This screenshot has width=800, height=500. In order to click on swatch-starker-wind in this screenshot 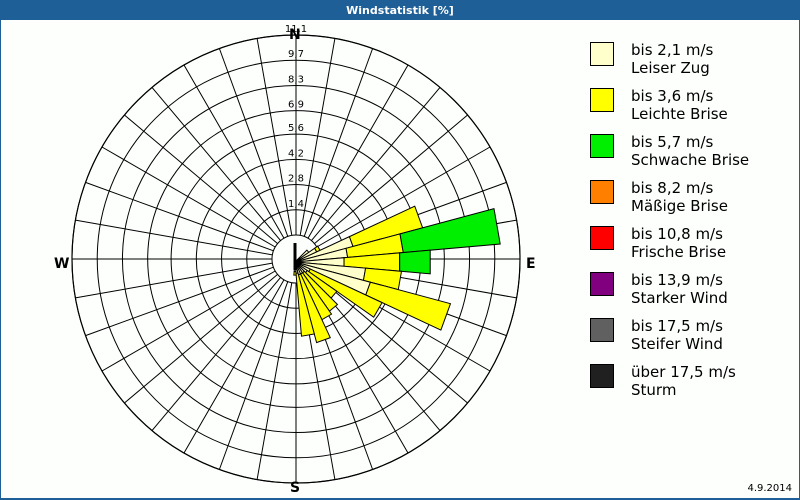, I will do `click(602, 284)`.